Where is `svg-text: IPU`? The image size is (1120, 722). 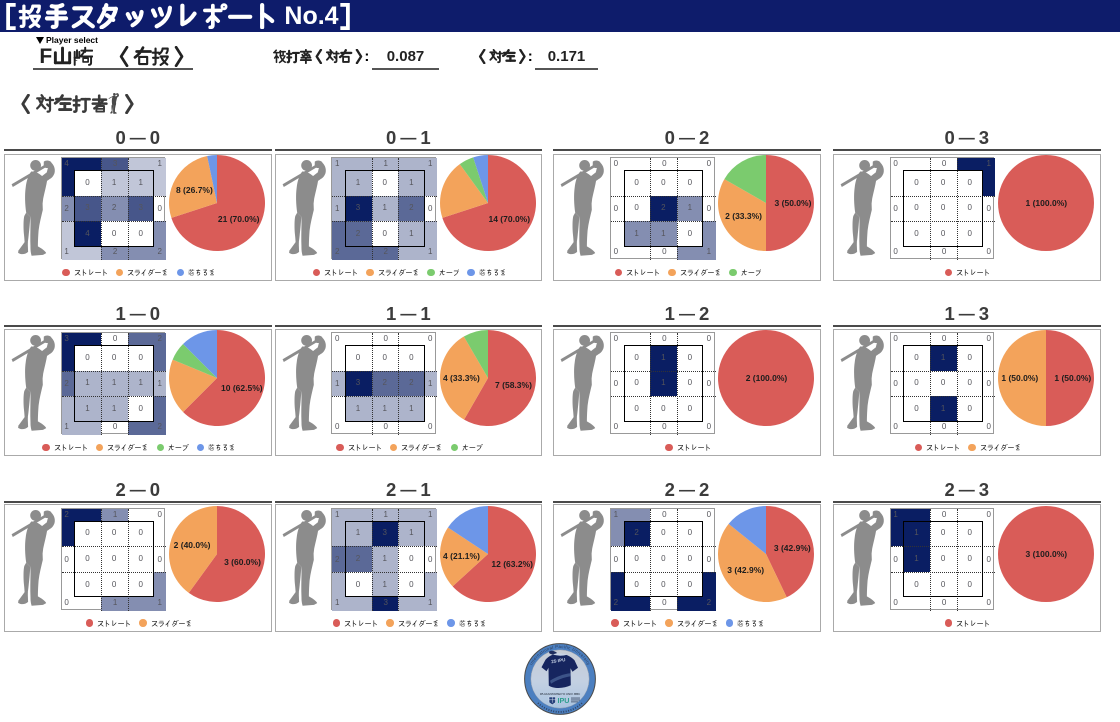 svg-text: IPU is located at coordinates (564, 700).